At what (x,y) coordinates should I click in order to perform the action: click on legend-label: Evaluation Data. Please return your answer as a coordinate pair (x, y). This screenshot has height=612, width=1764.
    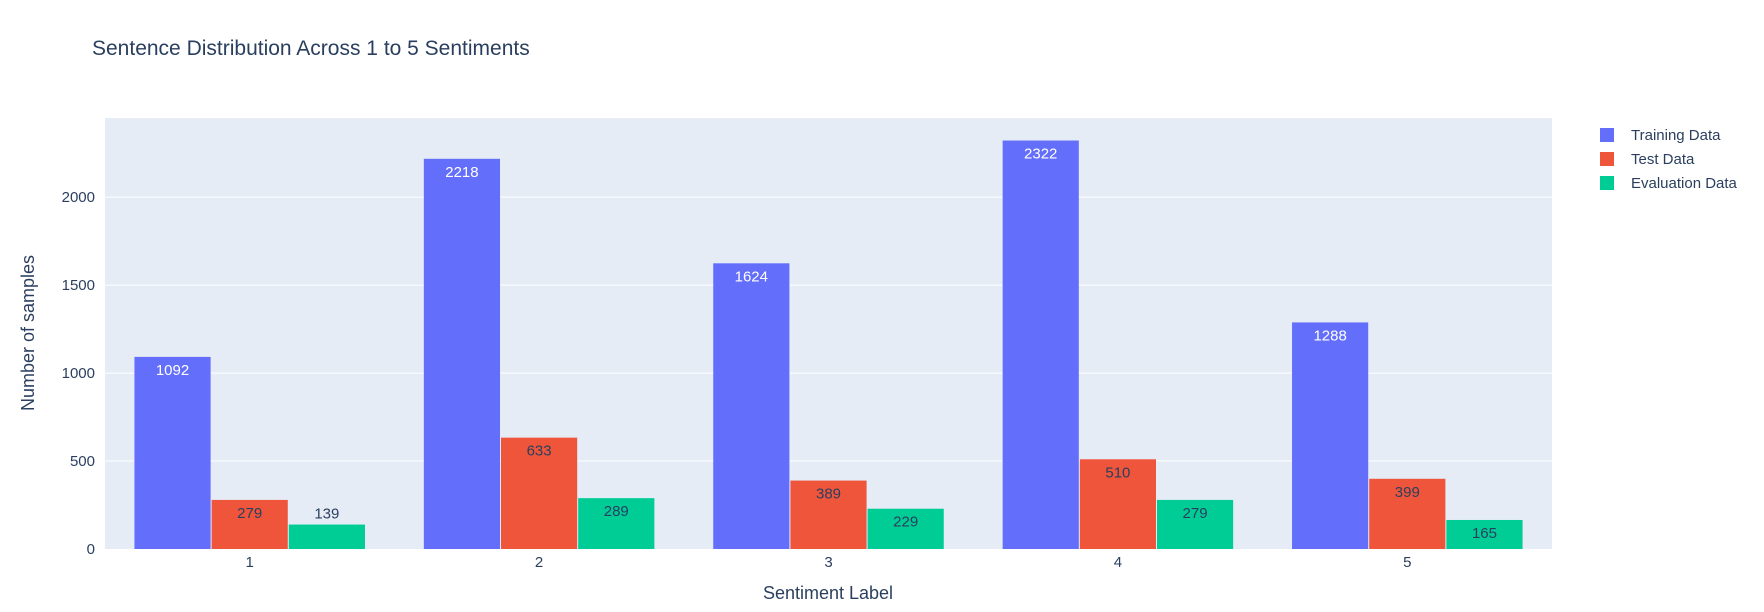
    Looking at the image, I should click on (1684, 183).